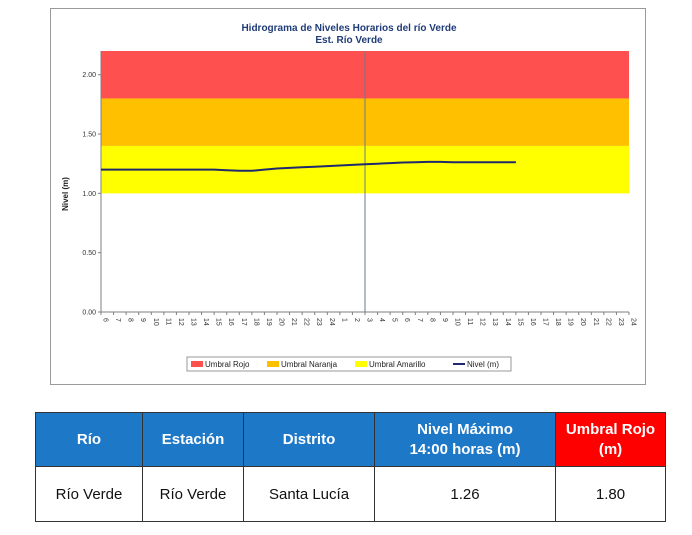 This screenshot has height=535, width=692. I want to click on legend-label-umbral-amarillo: Umbral Amarillo, so click(397, 364).